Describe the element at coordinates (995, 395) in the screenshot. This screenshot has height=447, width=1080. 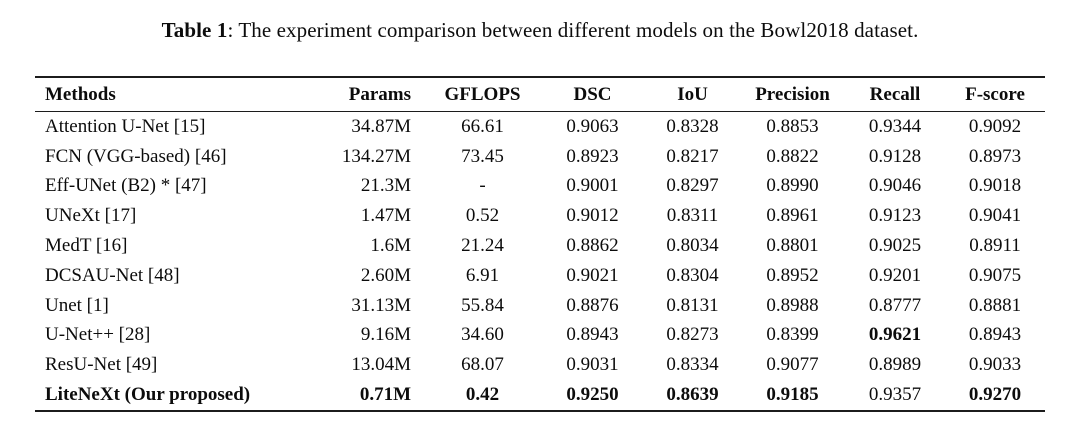
I see `value-cell: 0.9270` at that location.